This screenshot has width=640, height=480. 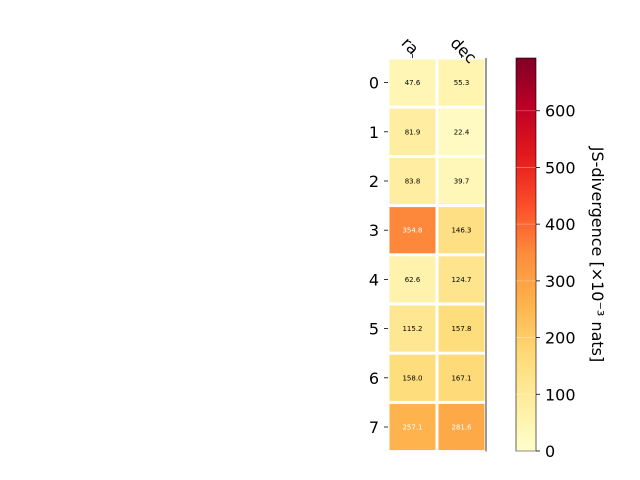 I want to click on row-tick-label: 5, so click(x=374, y=329).